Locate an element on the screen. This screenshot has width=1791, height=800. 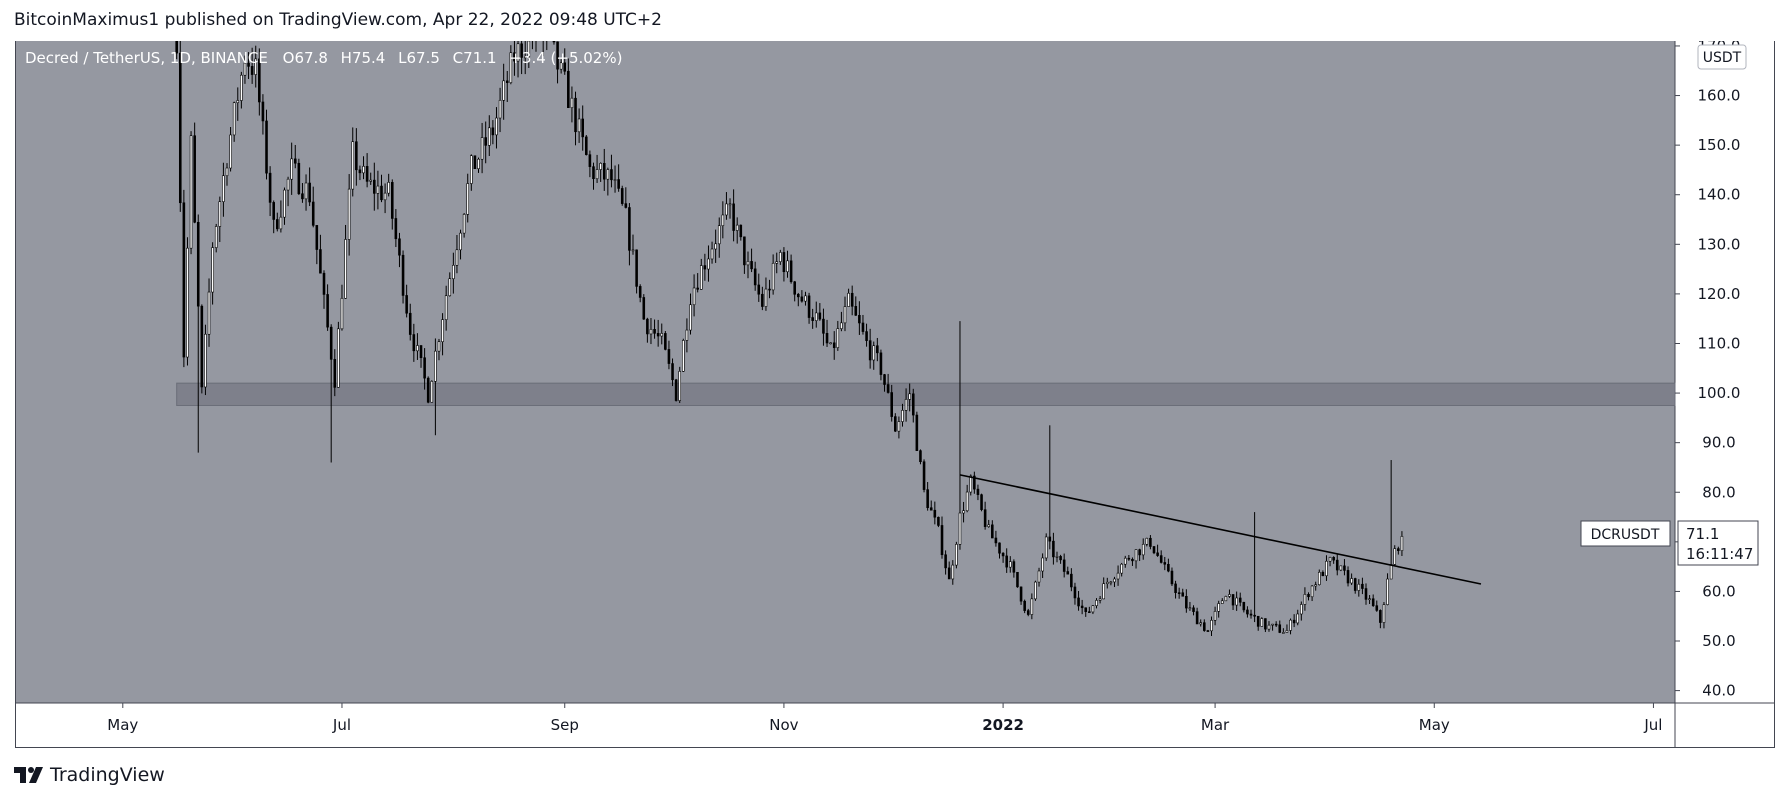
legend-low-label: L is located at coordinates (402, 58).